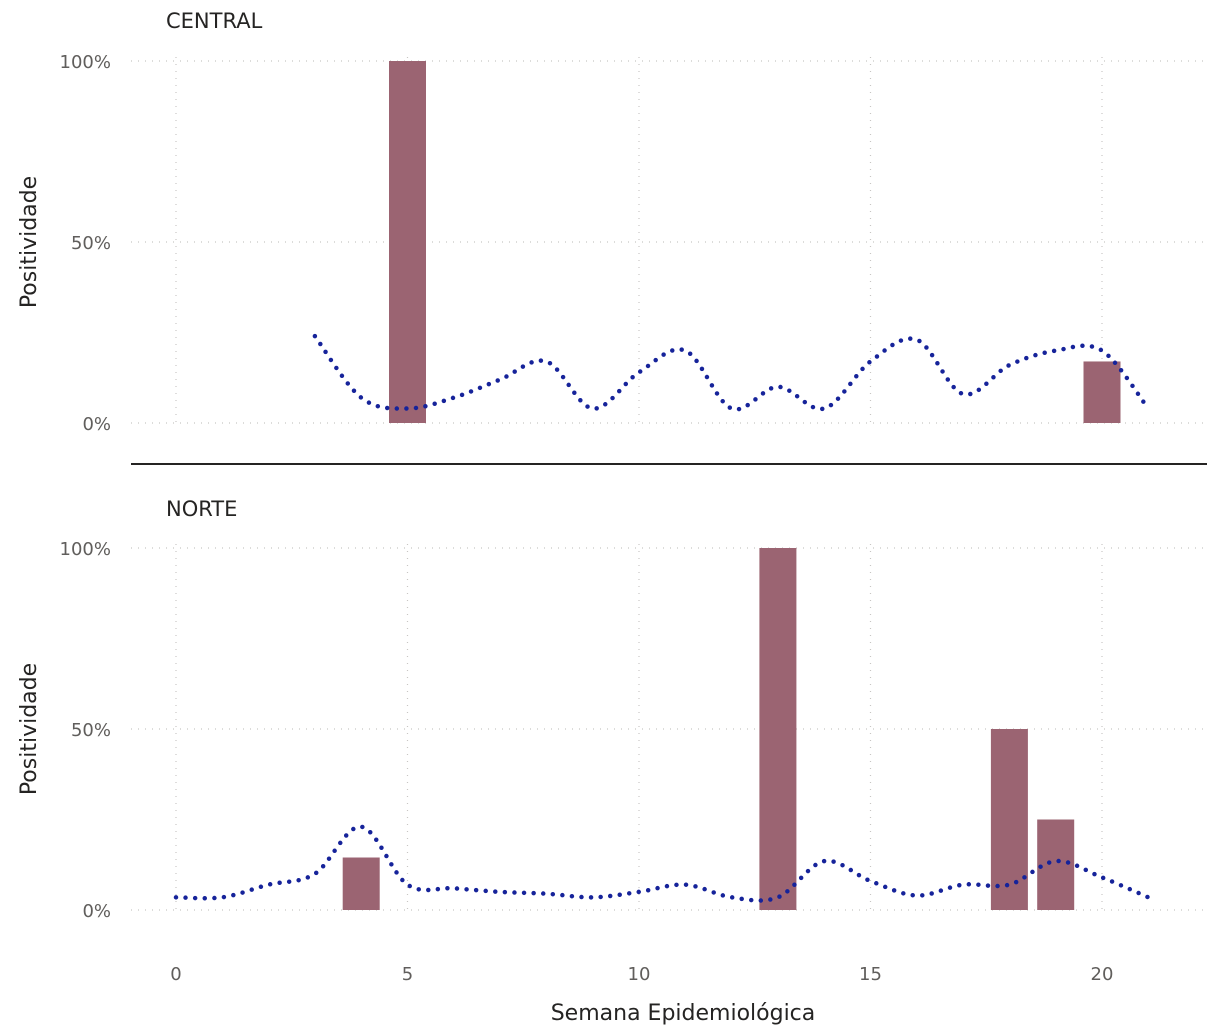  Describe the element at coordinates (407, 974) in the screenshot. I see `x-tick-label-1: 5` at that location.